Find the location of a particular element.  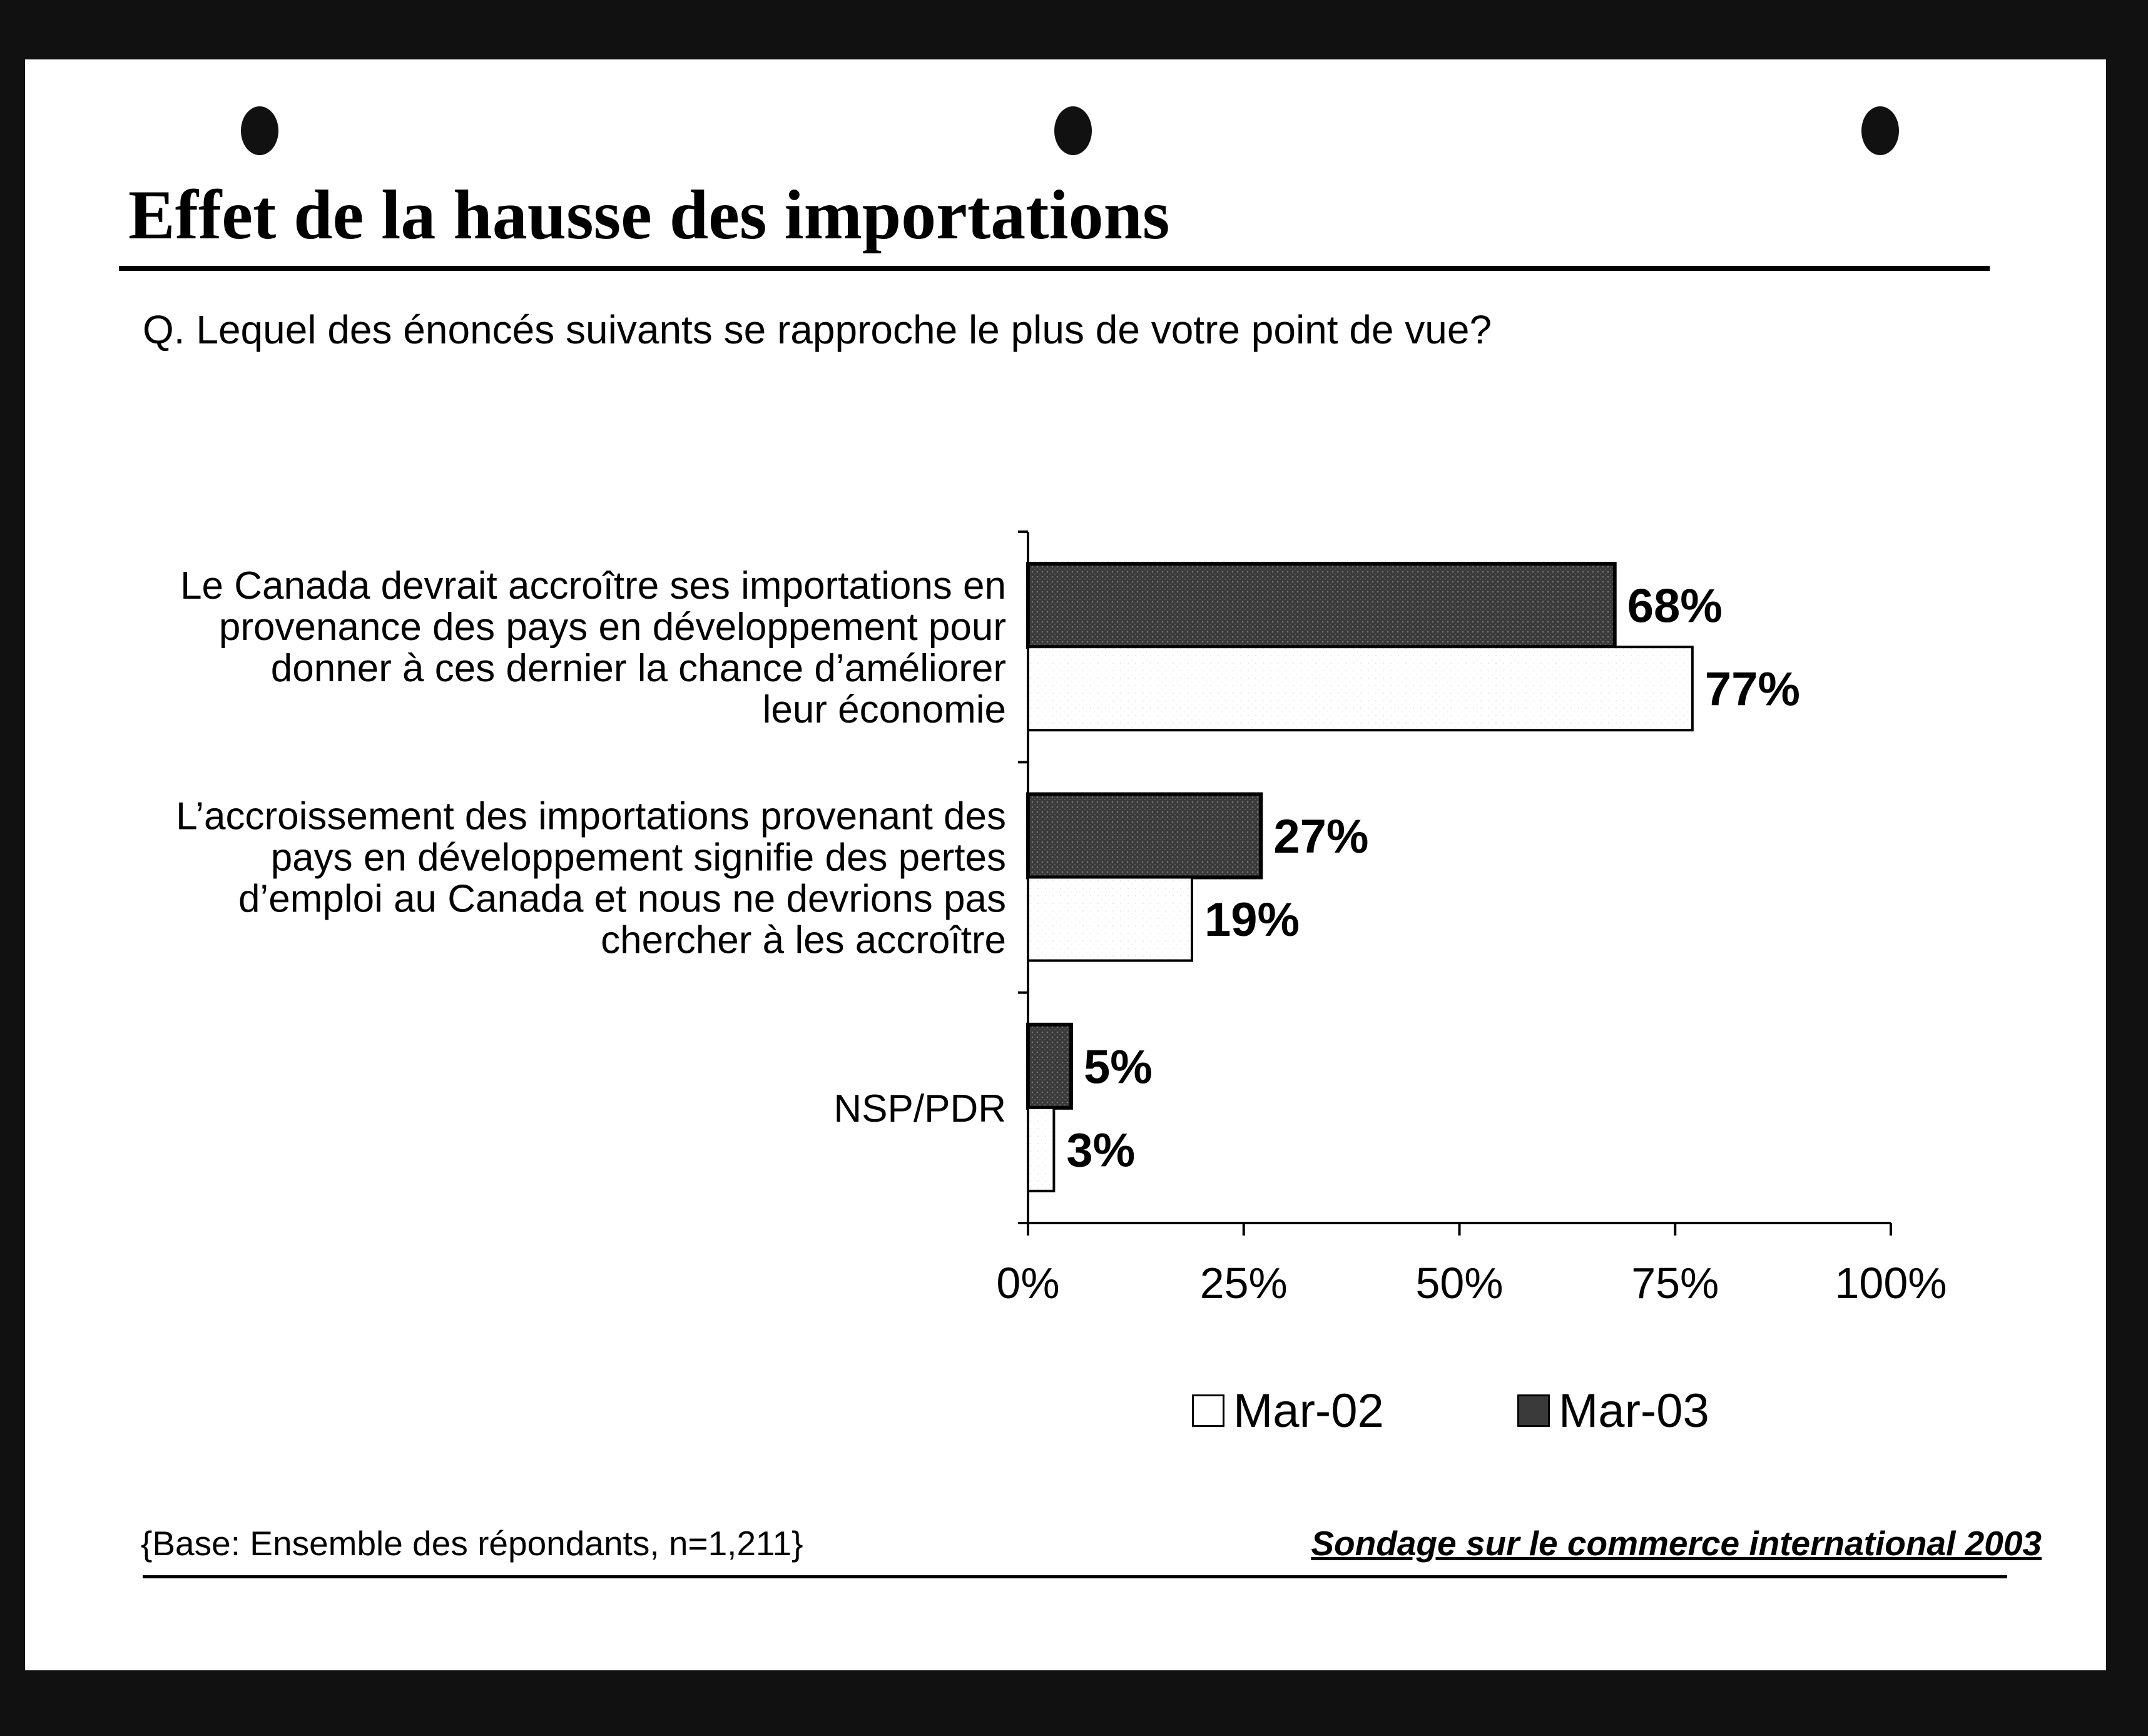

legend-swatch-mar03 is located at coordinates (1533, 1410).